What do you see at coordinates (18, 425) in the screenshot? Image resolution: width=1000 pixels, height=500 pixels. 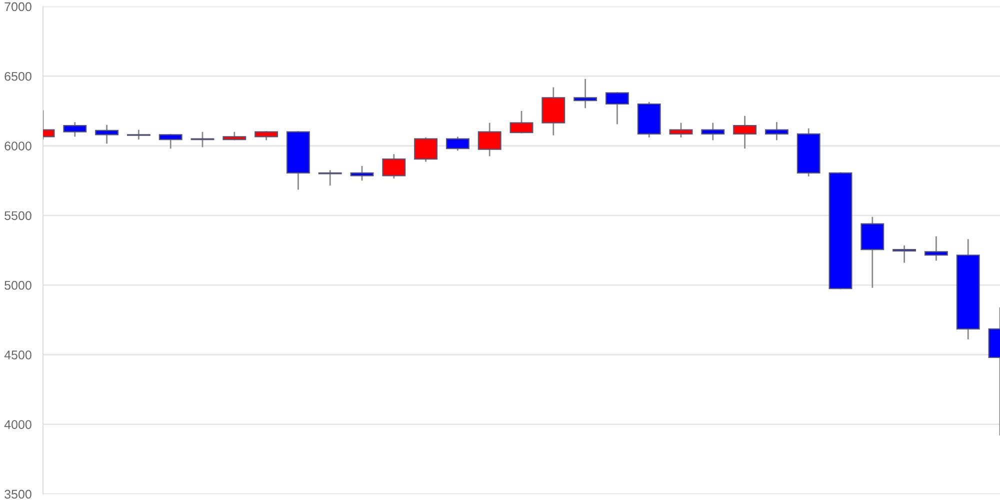 I see `y-tick-label: 4000` at bounding box center [18, 425].